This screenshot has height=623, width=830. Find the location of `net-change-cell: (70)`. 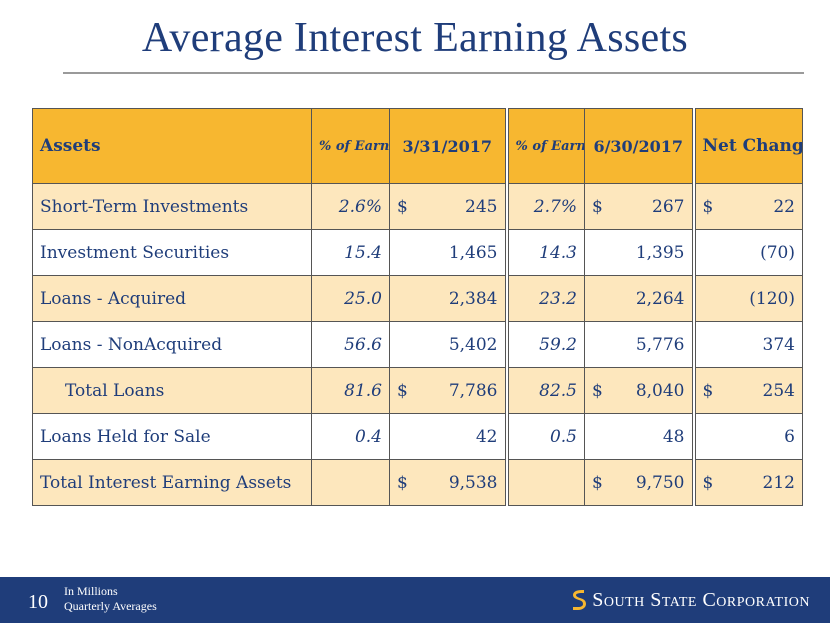

net-change-cell: (70) is located at coordinates (747, 252).